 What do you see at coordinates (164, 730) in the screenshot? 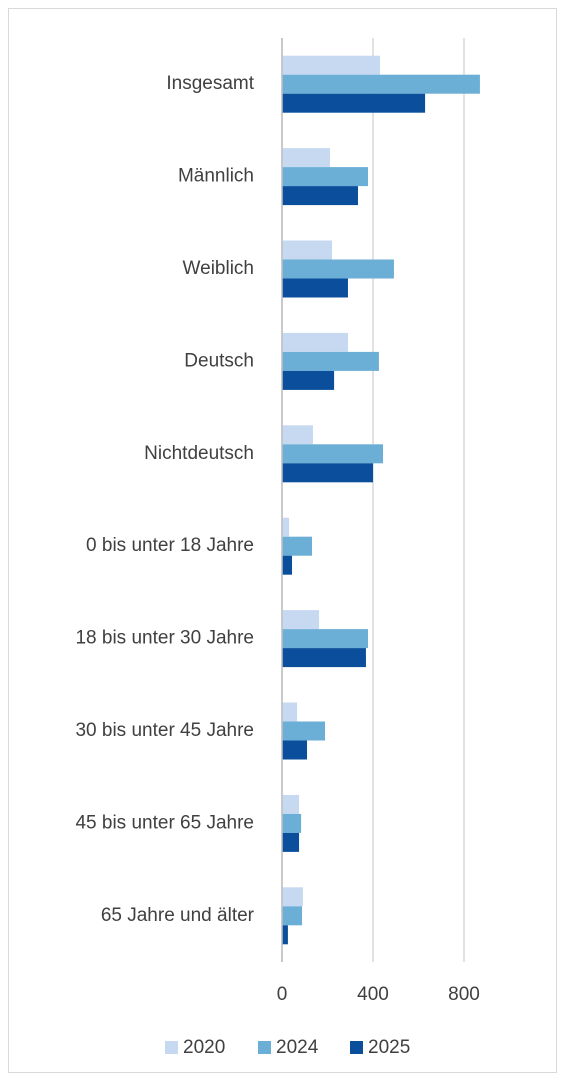
I see `y-tick-label: 30 bis unter 45 Jahre` at bounding box center [164, 730].